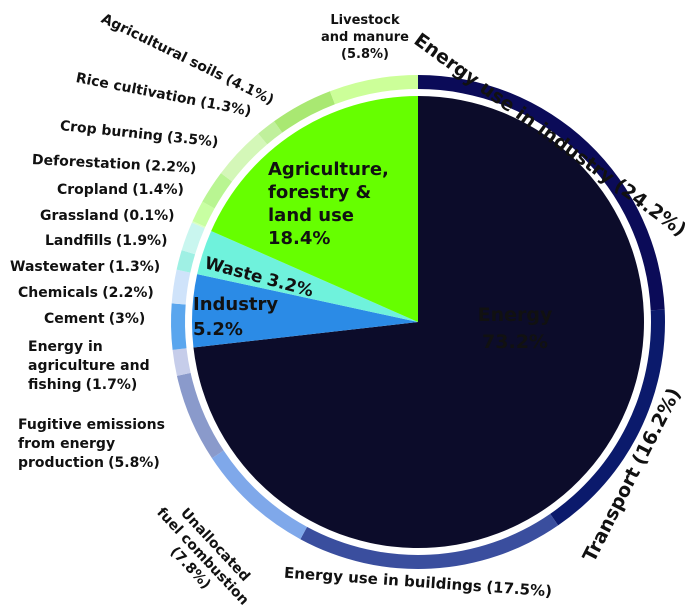 The height and width of the screenshot is (606, 685). Describe the element at coordinates (149, 216) in the screenshot. I see `value-label: (0.1%)` at that location.